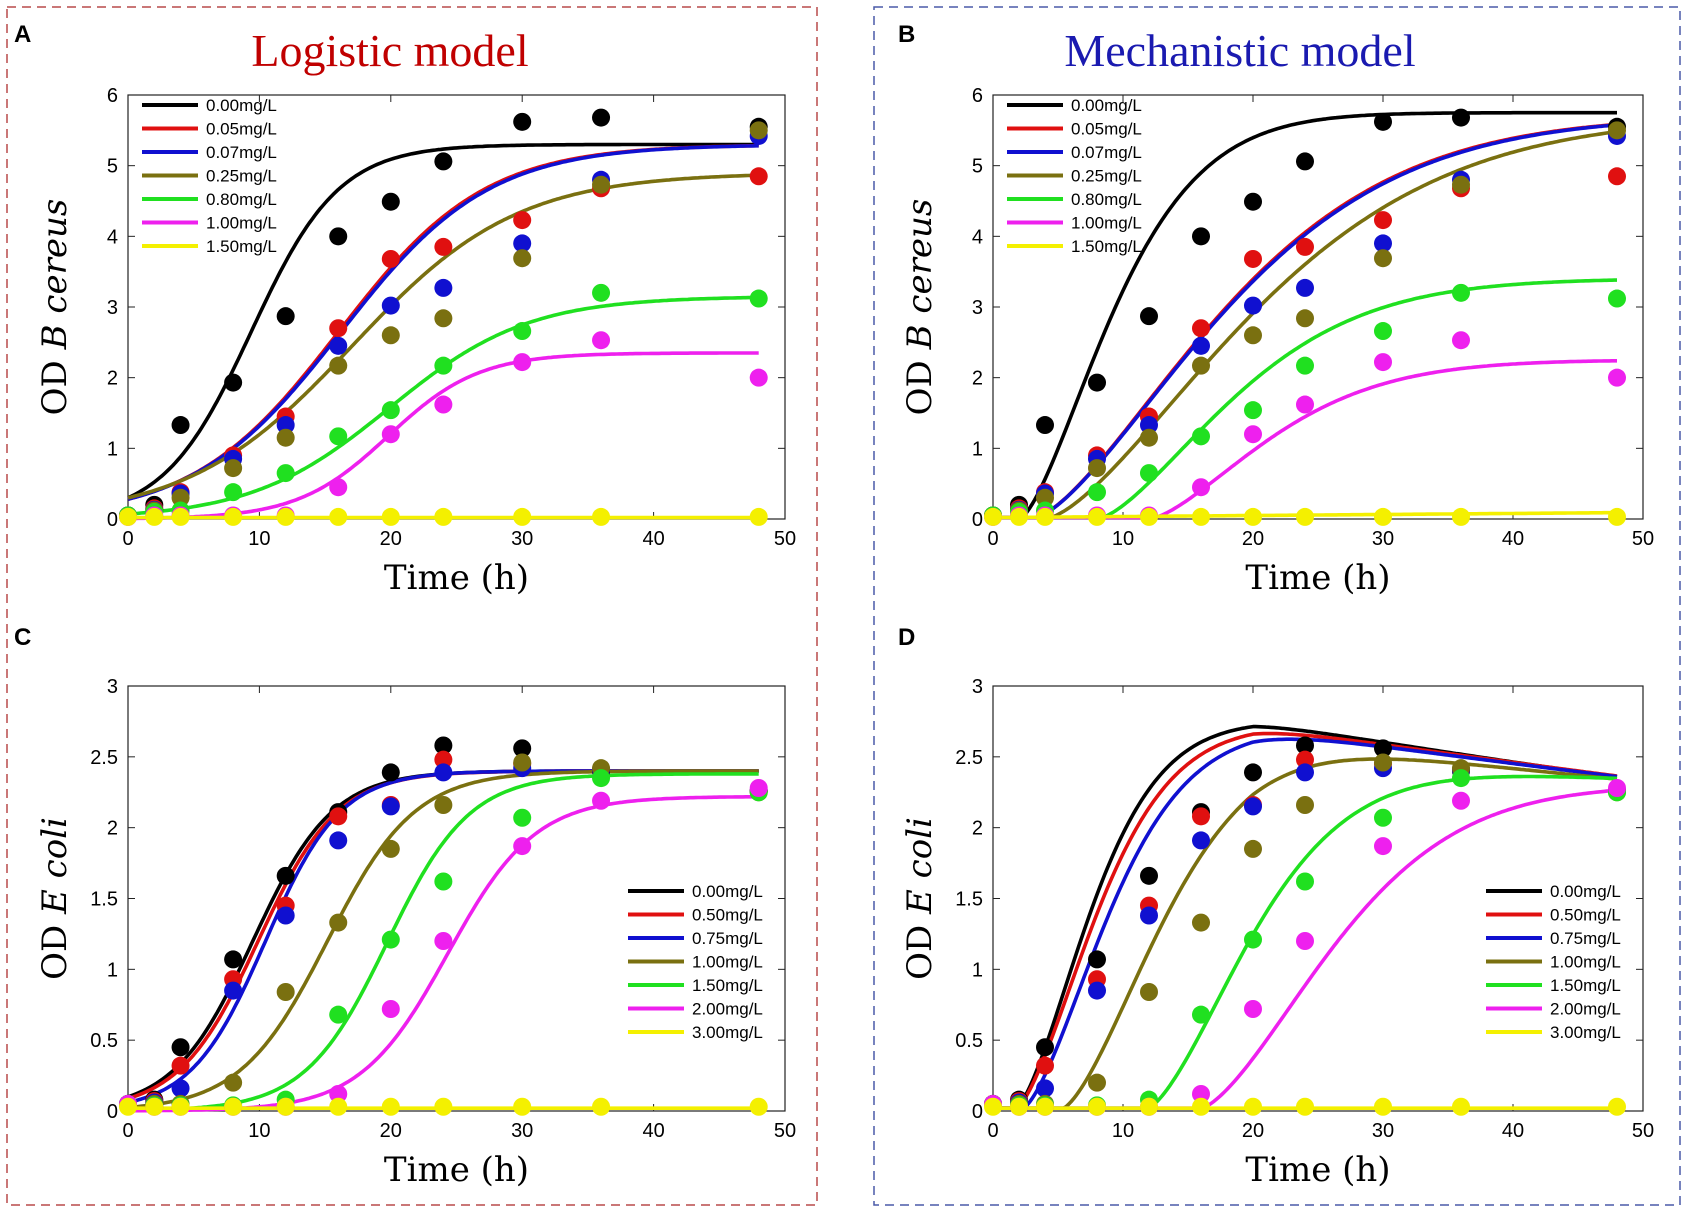  Describe the element at coordinates (1585, 985) in the screenshot. I see `legend-entry-label: 1.50mg/L` at that location.